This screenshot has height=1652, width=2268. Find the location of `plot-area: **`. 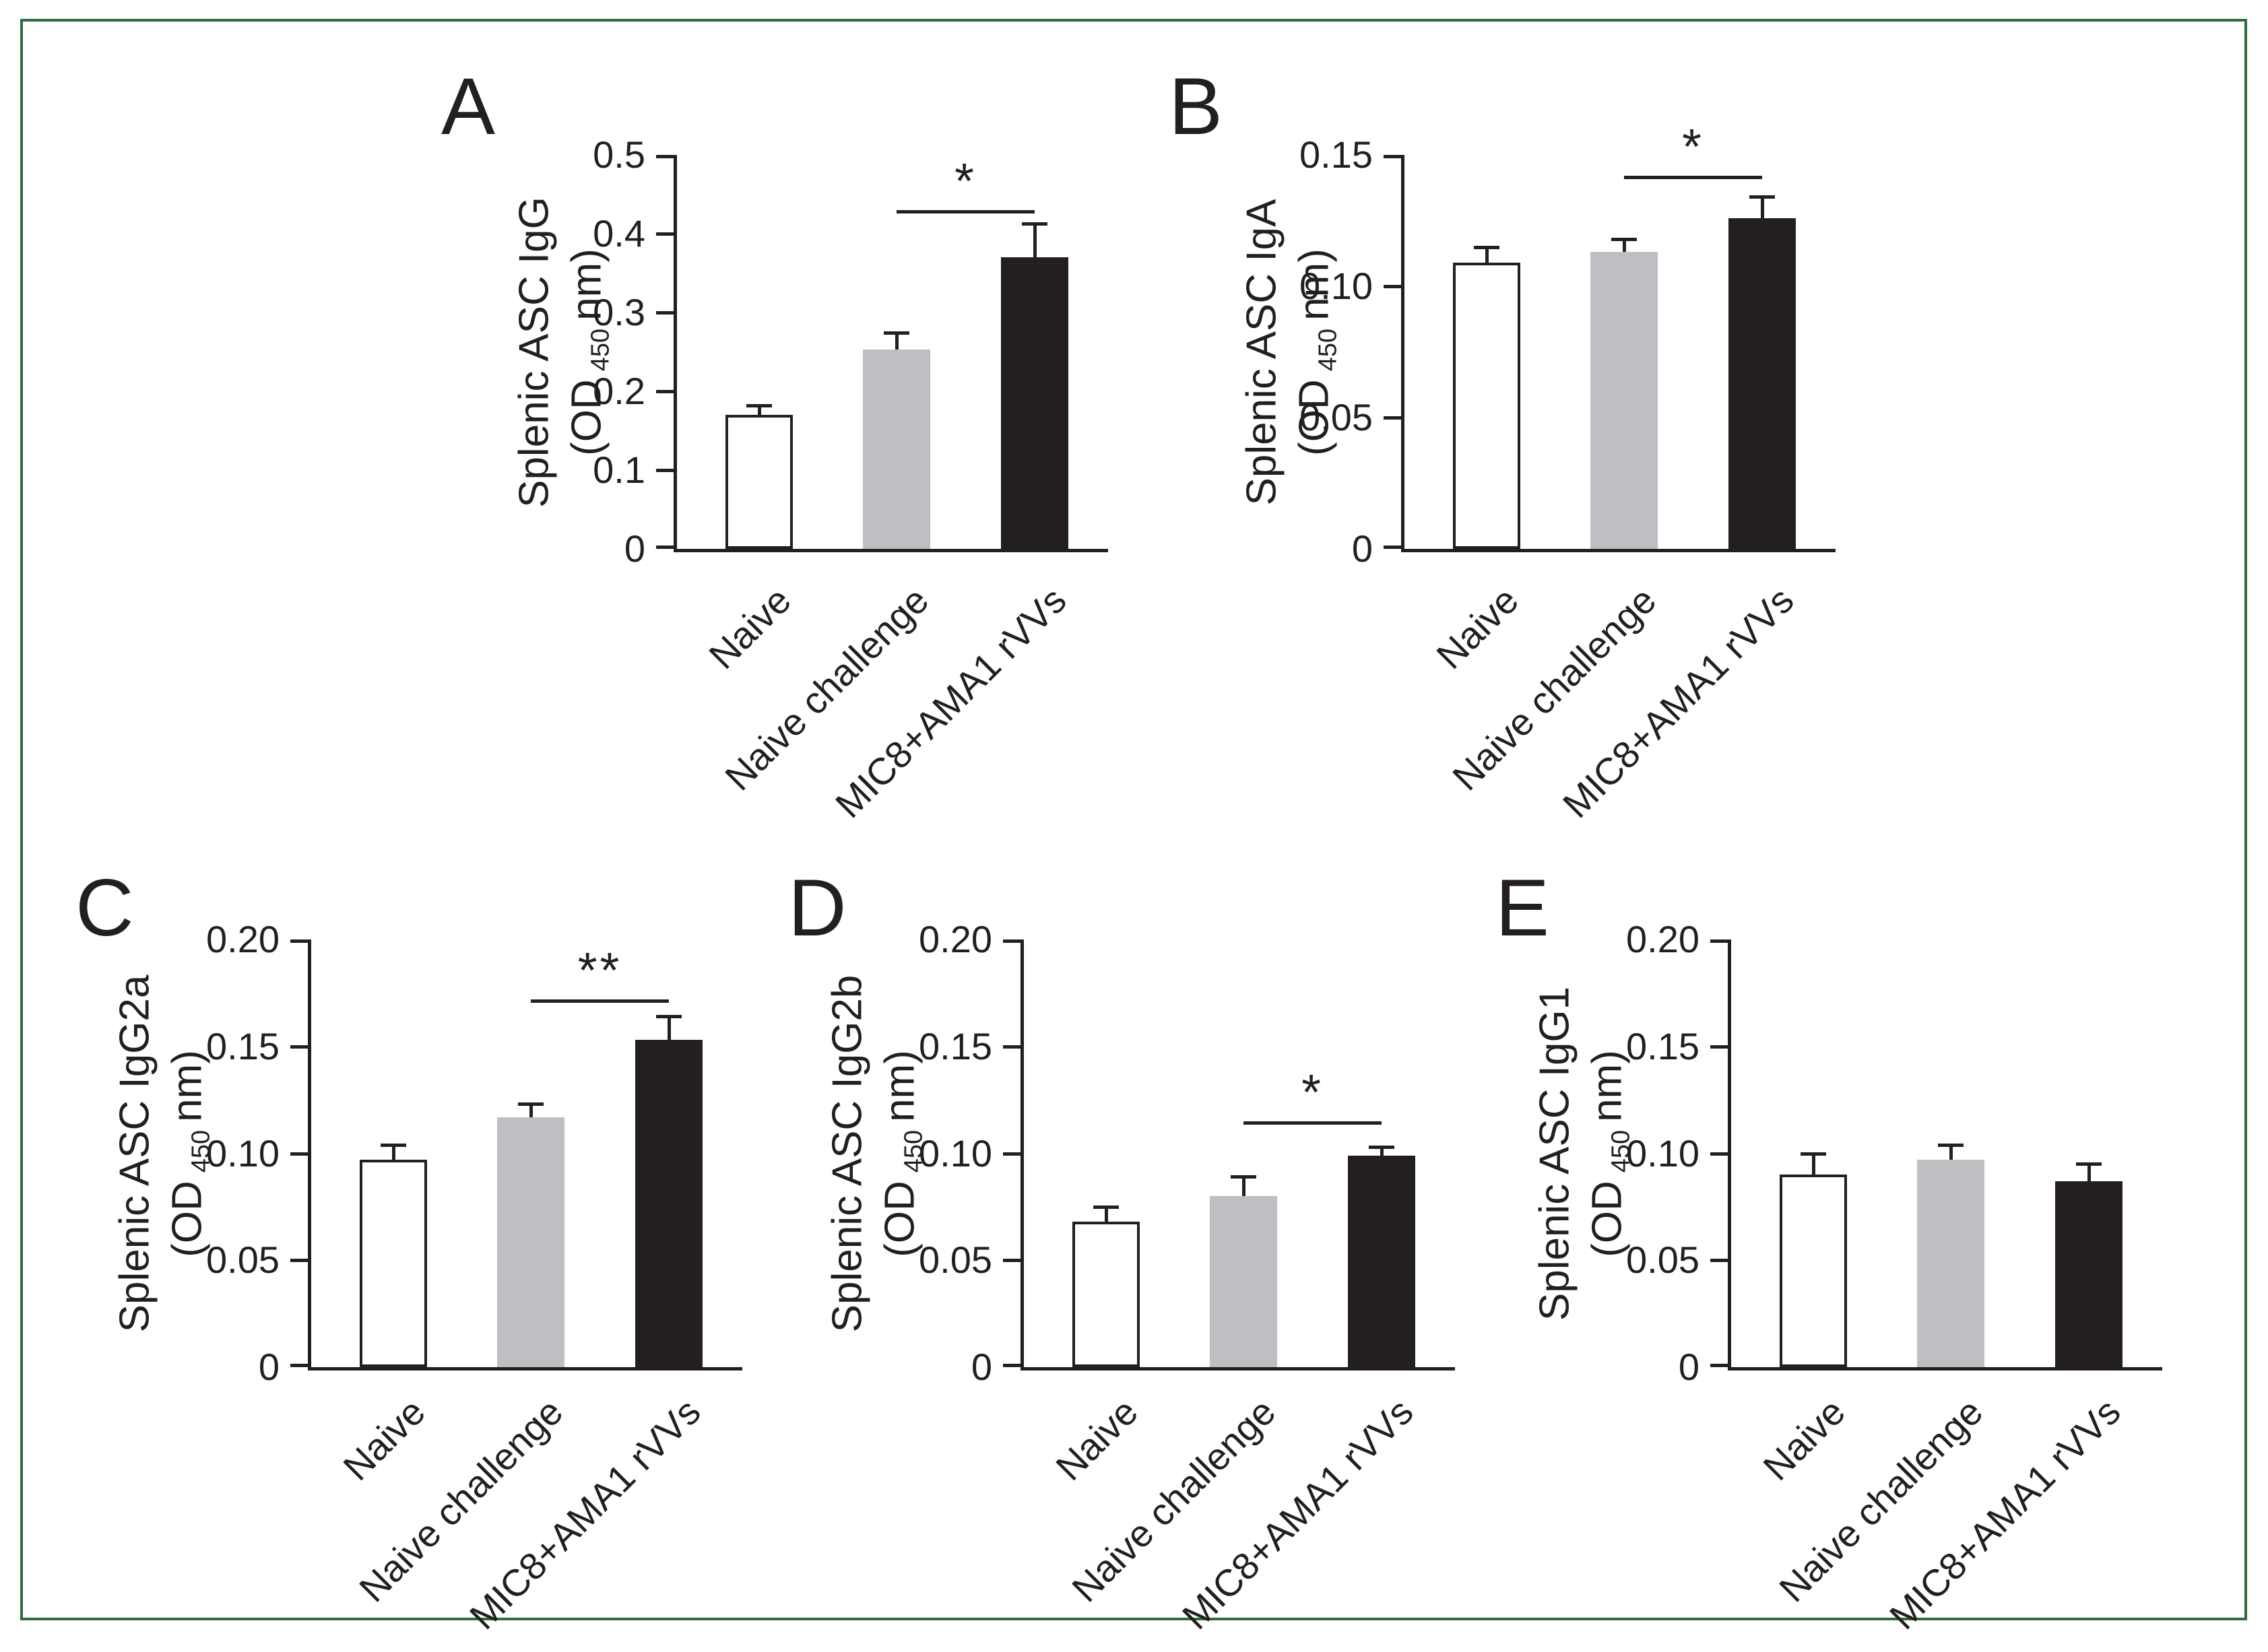

plot-area: ** is located at coordinates (525, 1154).